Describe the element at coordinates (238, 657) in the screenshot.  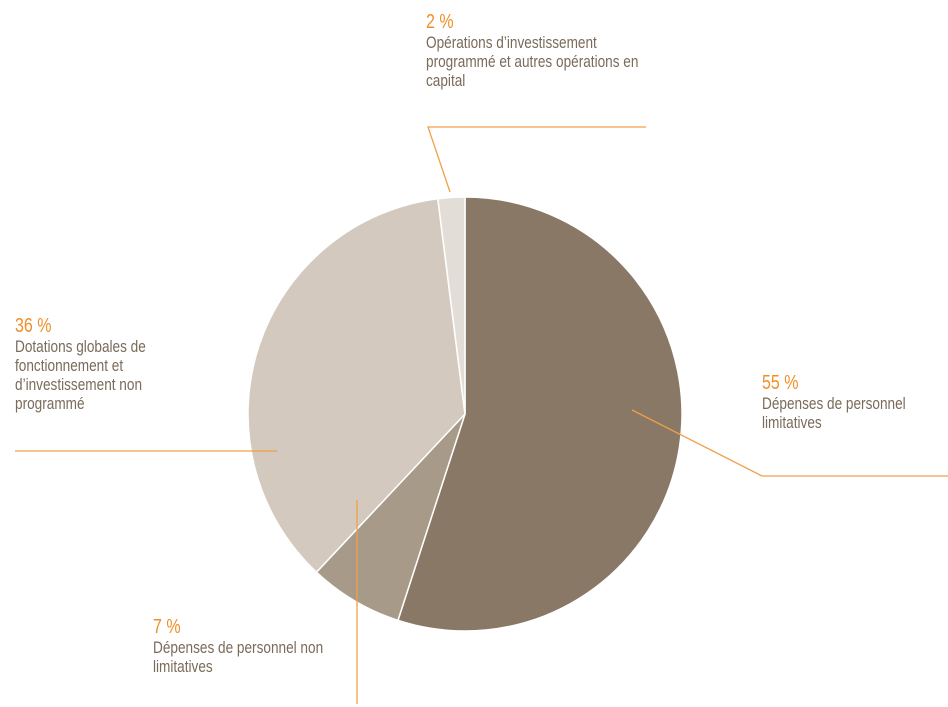
I see `category-label: Dépenses de personnel non limitatives` at that location.